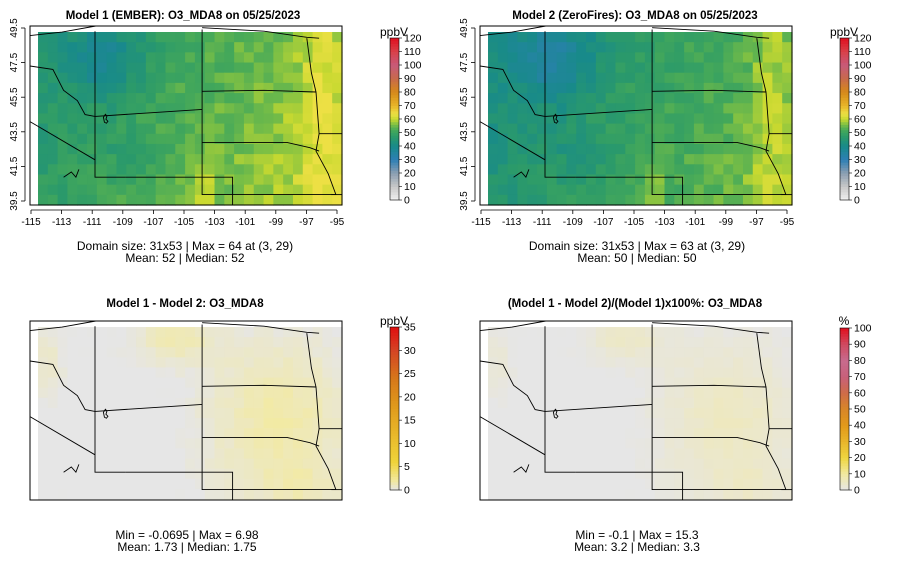 The image size is (900, 579). What do you see at coordinates (464, 97) in the screenshot?
I see `y-tick-label: 45.5` at bounding box center [464, 97].